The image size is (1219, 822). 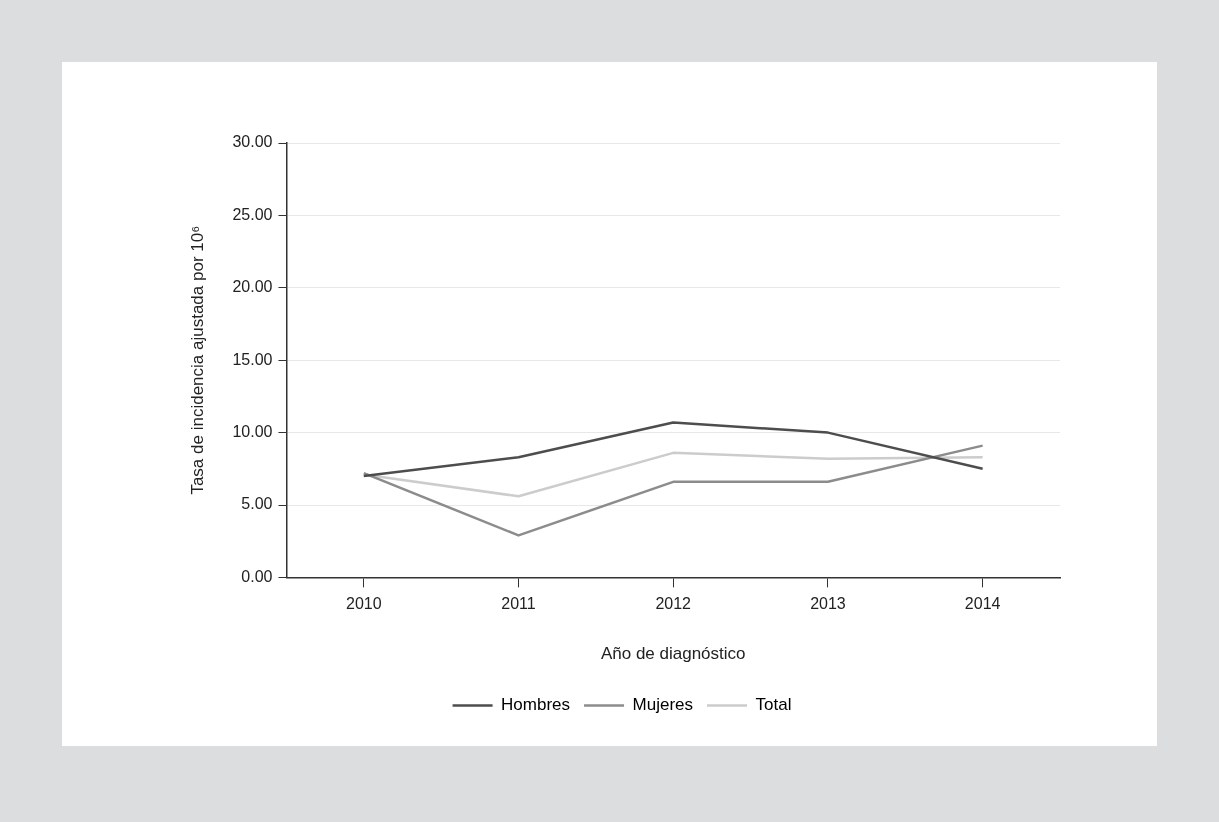 What do you see at coordinates (257, 576) in the screenshot?
I see `y-tick-label: 0.00` at bounding box center [257, 576].